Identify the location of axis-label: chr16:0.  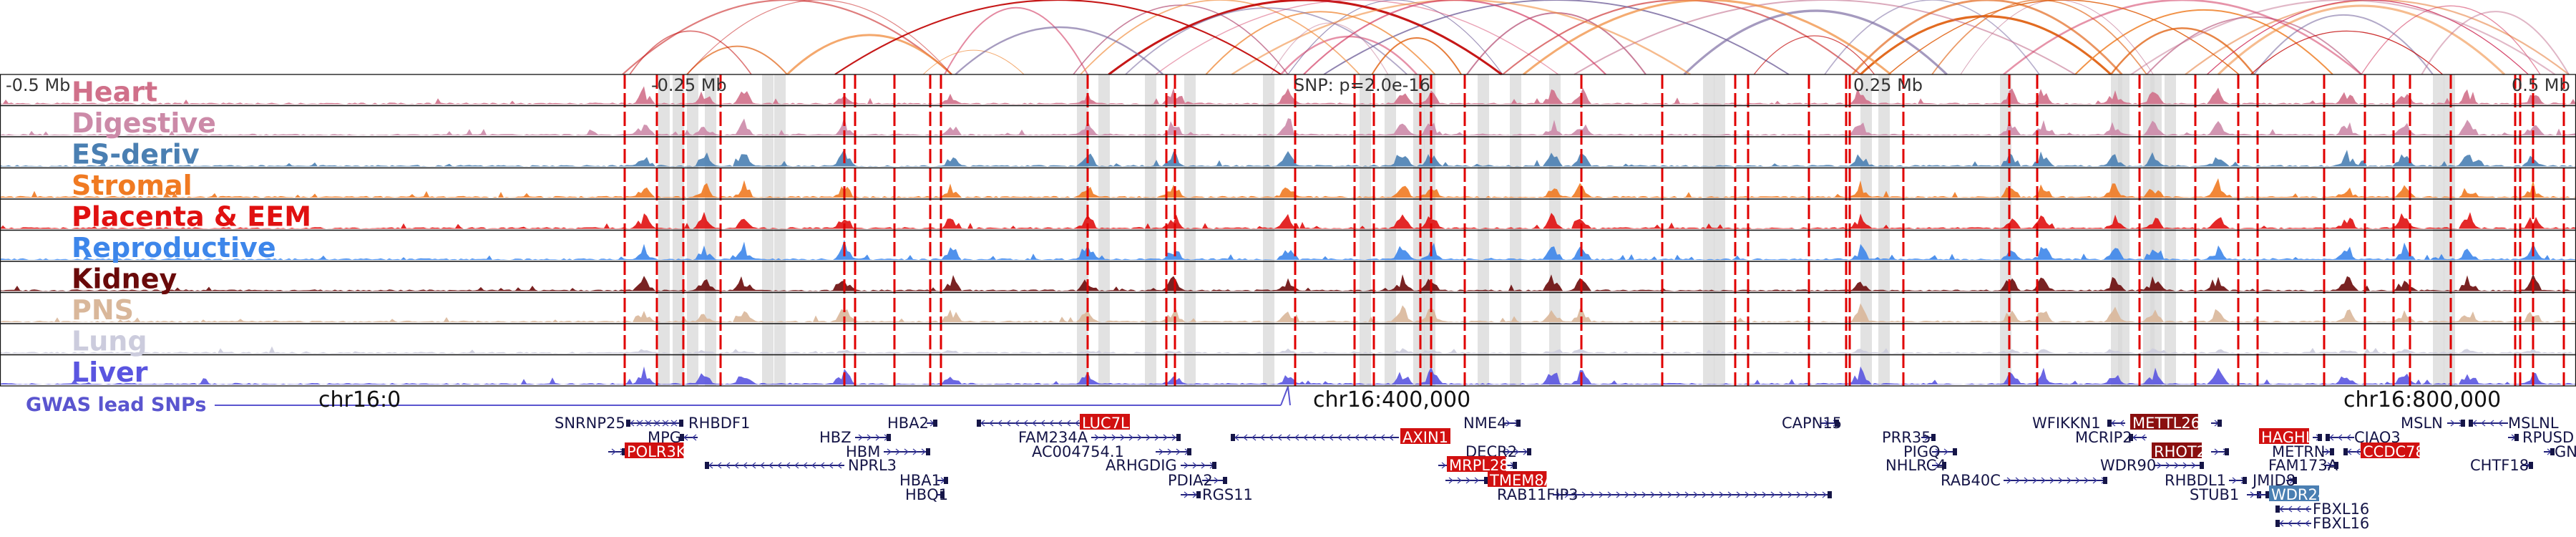
(359, 399).